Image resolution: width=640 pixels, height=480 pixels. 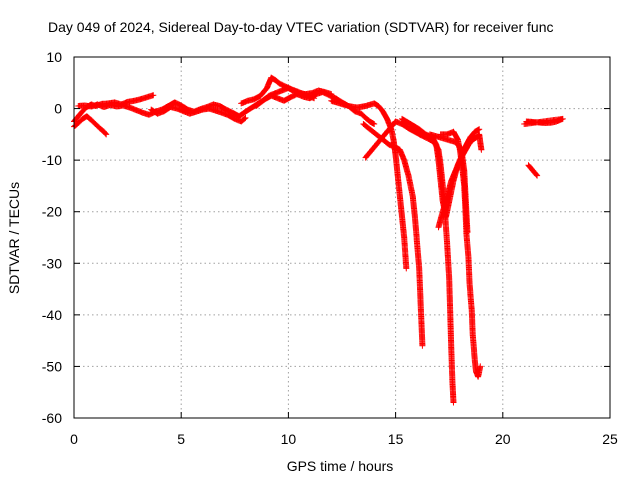 What do you see at coordinates (74, 439) in the screenshot?
I see `x-tick-label: 0` at bounding box center [74, 439].